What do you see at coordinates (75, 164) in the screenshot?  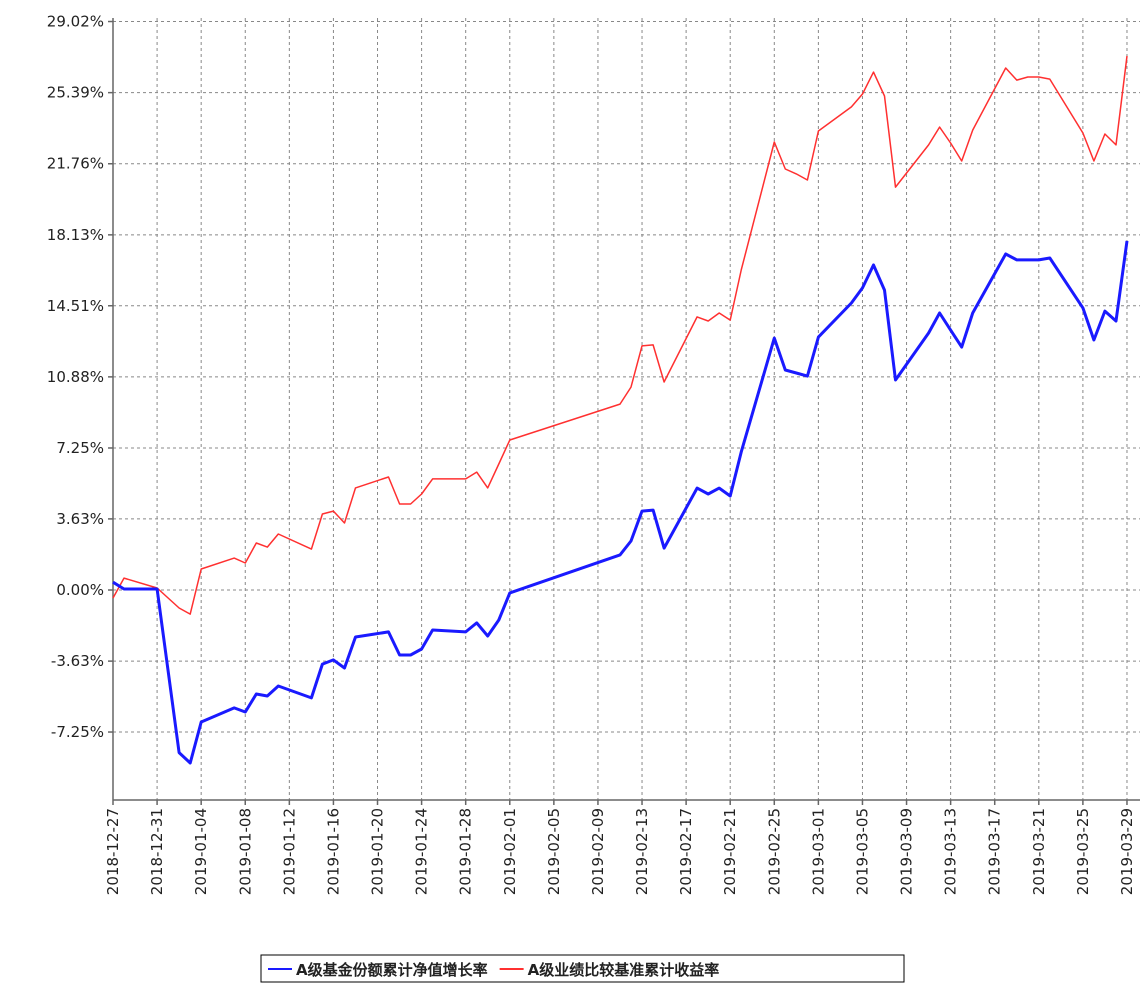 I see `y-tick-label: 21.76%` at bounding box center [75, 164].